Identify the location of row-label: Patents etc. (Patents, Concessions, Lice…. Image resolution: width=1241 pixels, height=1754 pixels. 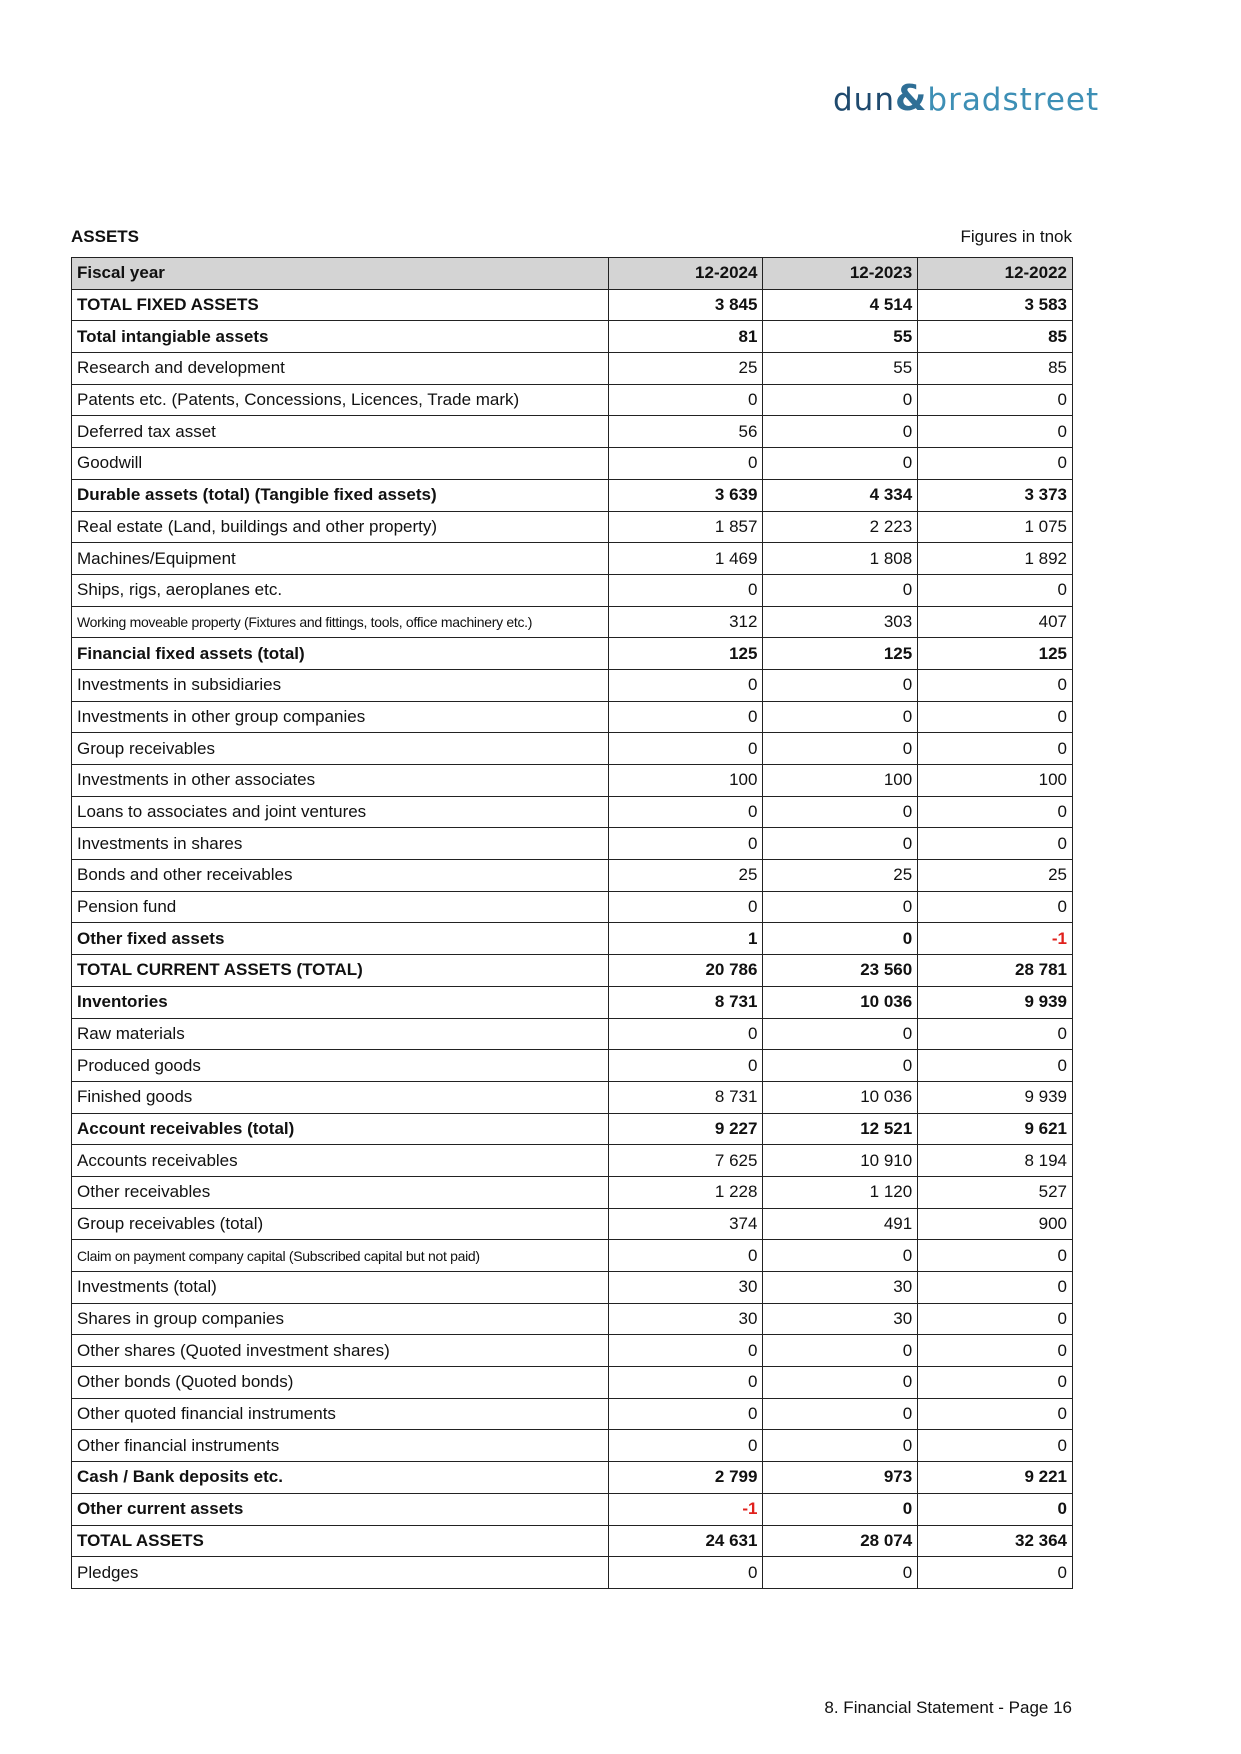
(340, 400).